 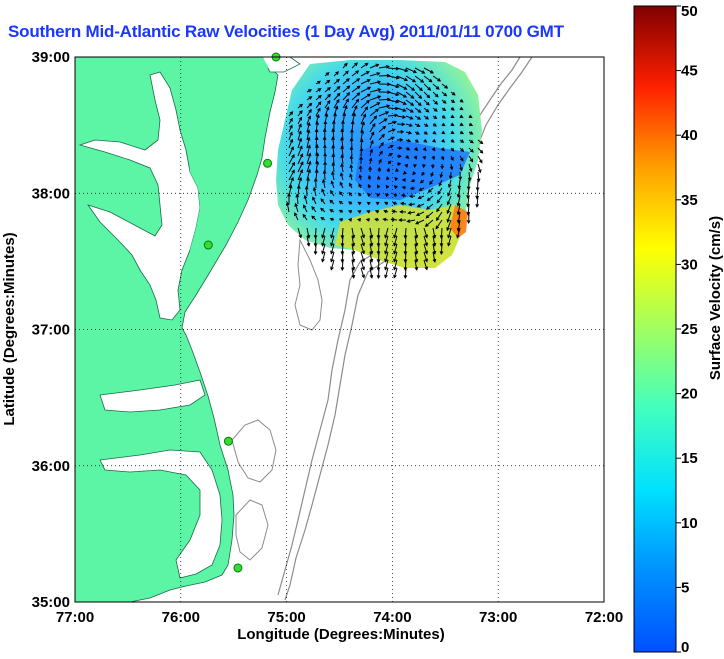 What do you see at coordinates (498, 617) in the screenshot?
I see `x-tick-label: 73:00` at bounding box center [498, 617].